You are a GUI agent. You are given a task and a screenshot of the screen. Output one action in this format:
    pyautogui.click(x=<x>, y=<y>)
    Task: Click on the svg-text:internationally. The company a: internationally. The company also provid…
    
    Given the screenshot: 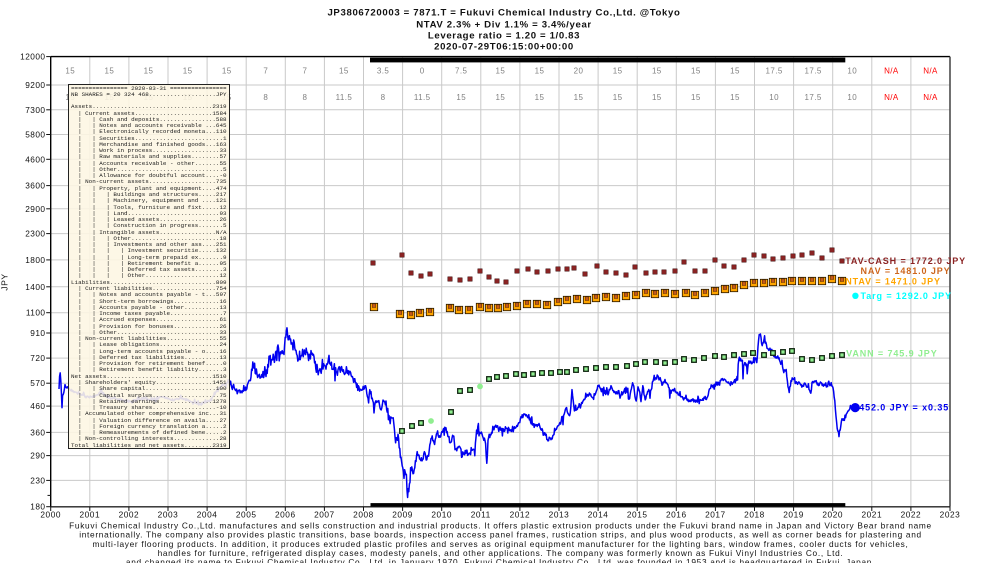 What is the action you would take?
    pyautogui.click(x=500, y=535)
    